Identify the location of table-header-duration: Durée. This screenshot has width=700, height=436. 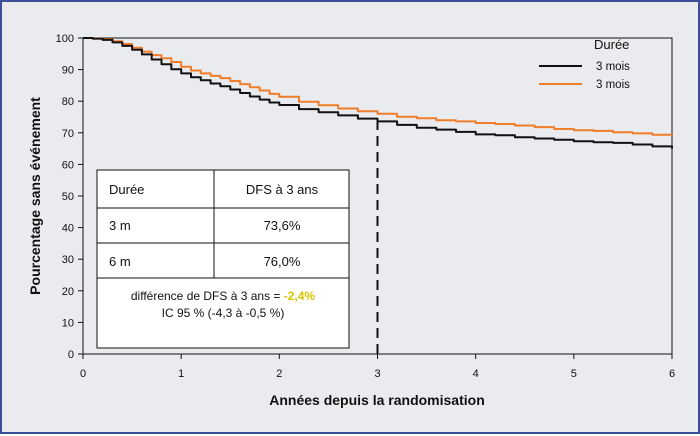
(126, 189).